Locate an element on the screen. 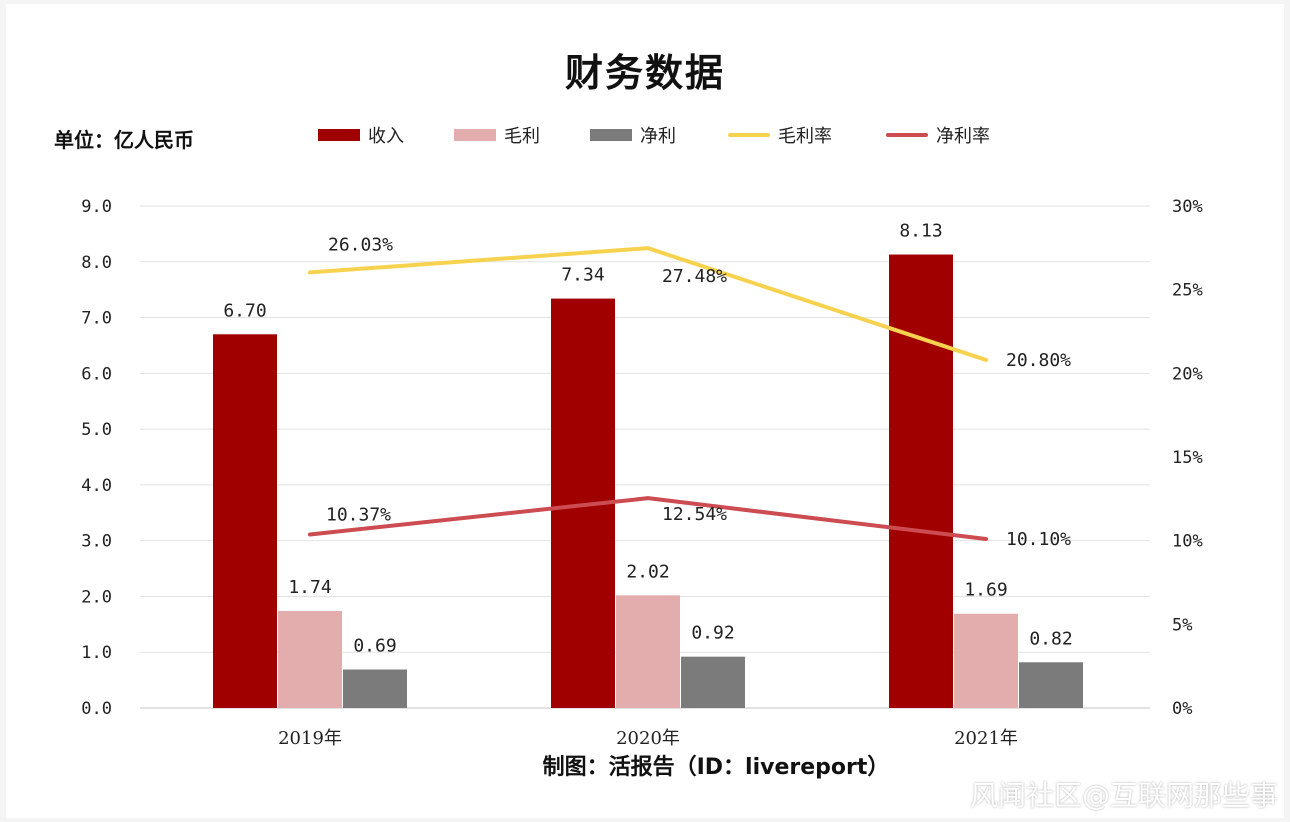  data-label-net-margin: 10.37% is located at coordinates (358, 514).